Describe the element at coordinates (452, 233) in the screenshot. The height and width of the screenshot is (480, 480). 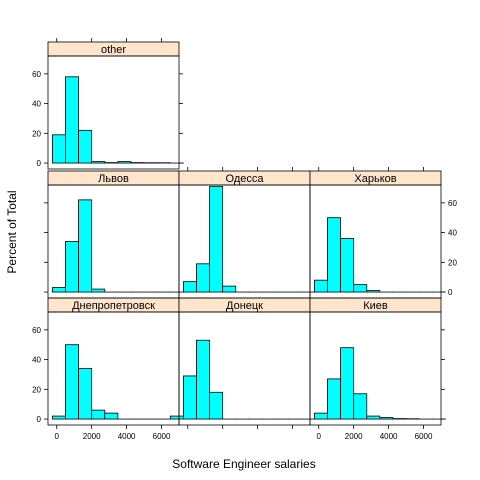
I see `y-tick-label-right: 40` at that location.